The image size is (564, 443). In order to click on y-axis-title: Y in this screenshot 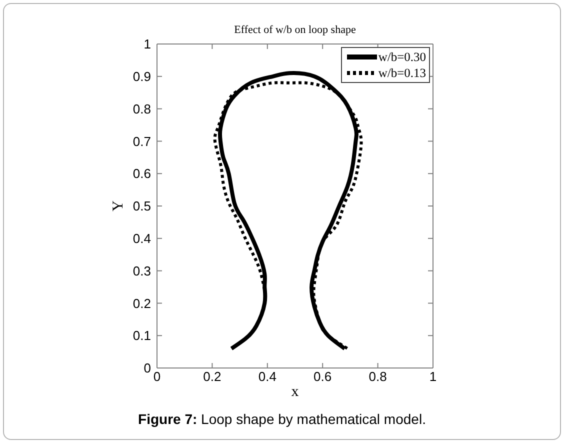, I will do `click(118, 206)`.